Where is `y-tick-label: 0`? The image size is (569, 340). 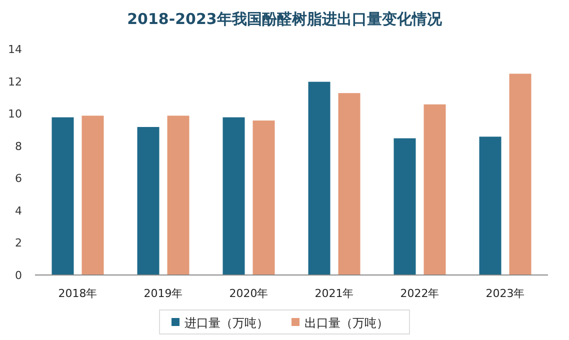 y-tick-label: 0 is located at coordinates (18, 275).